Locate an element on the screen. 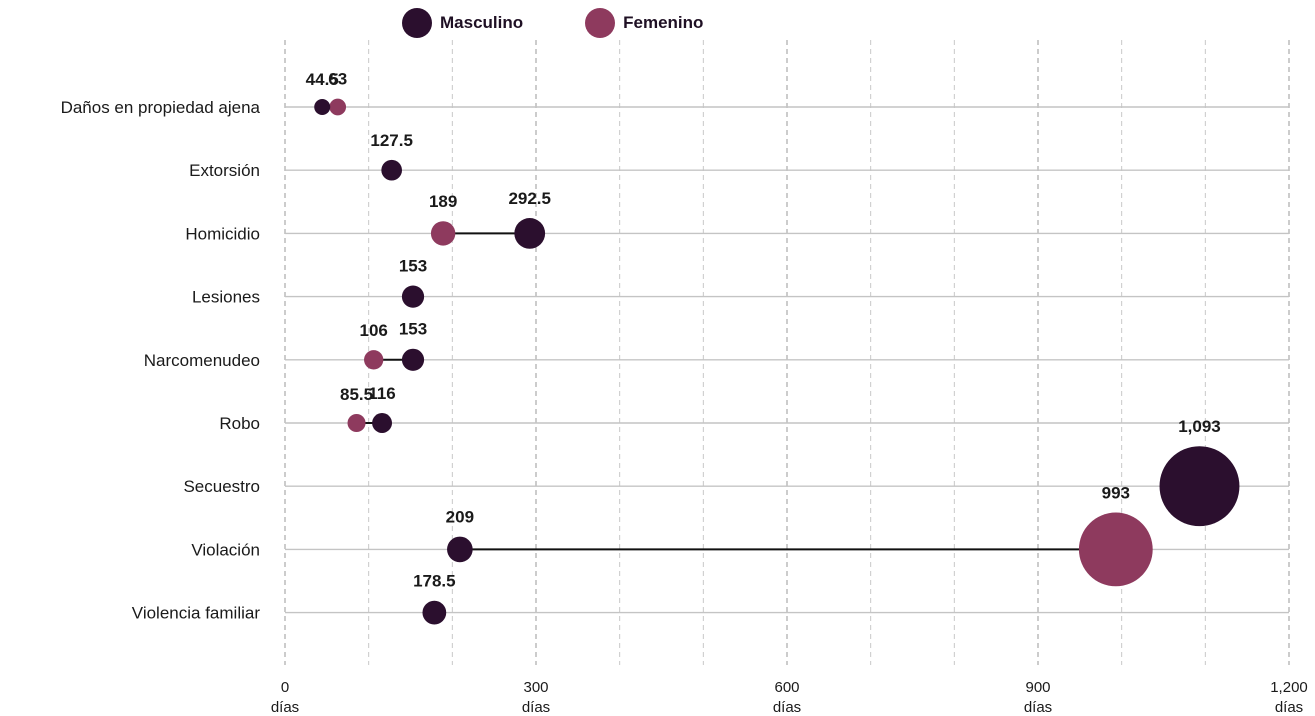 The height and width of the screenshot is (716, 1315). x-tick-label: 1,200 is located at coordinates (1289, 687).